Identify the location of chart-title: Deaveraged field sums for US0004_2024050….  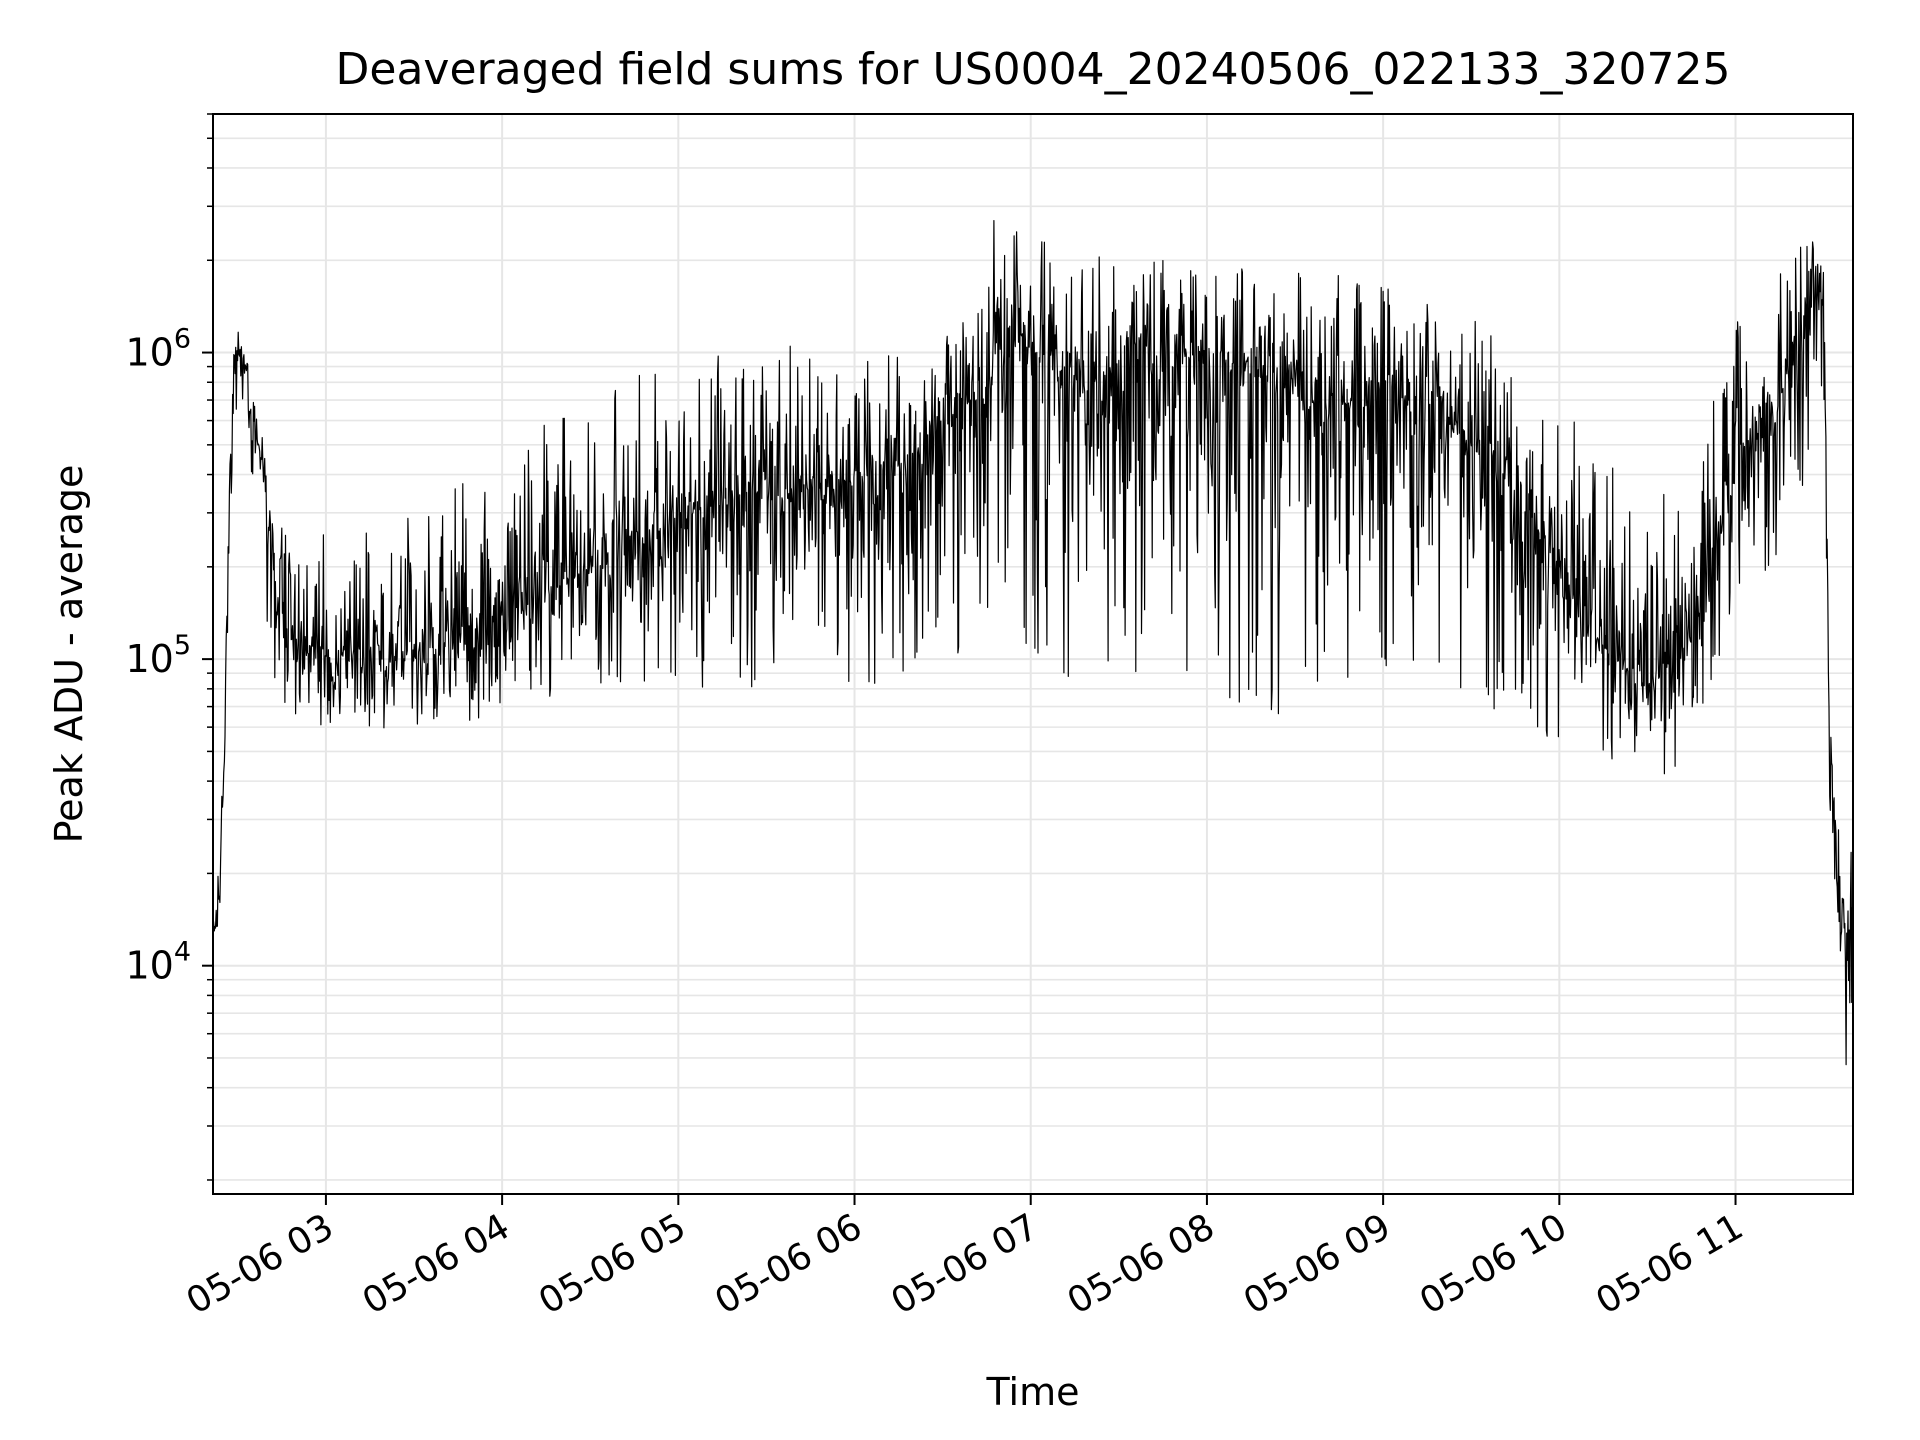
(1033, 69).